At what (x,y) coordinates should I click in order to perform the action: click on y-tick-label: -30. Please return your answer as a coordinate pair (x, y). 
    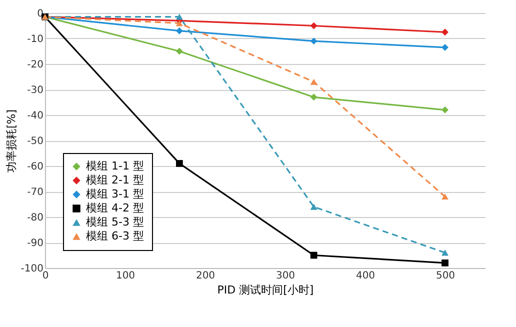
    Looking at the image, I should click on (35, 90).